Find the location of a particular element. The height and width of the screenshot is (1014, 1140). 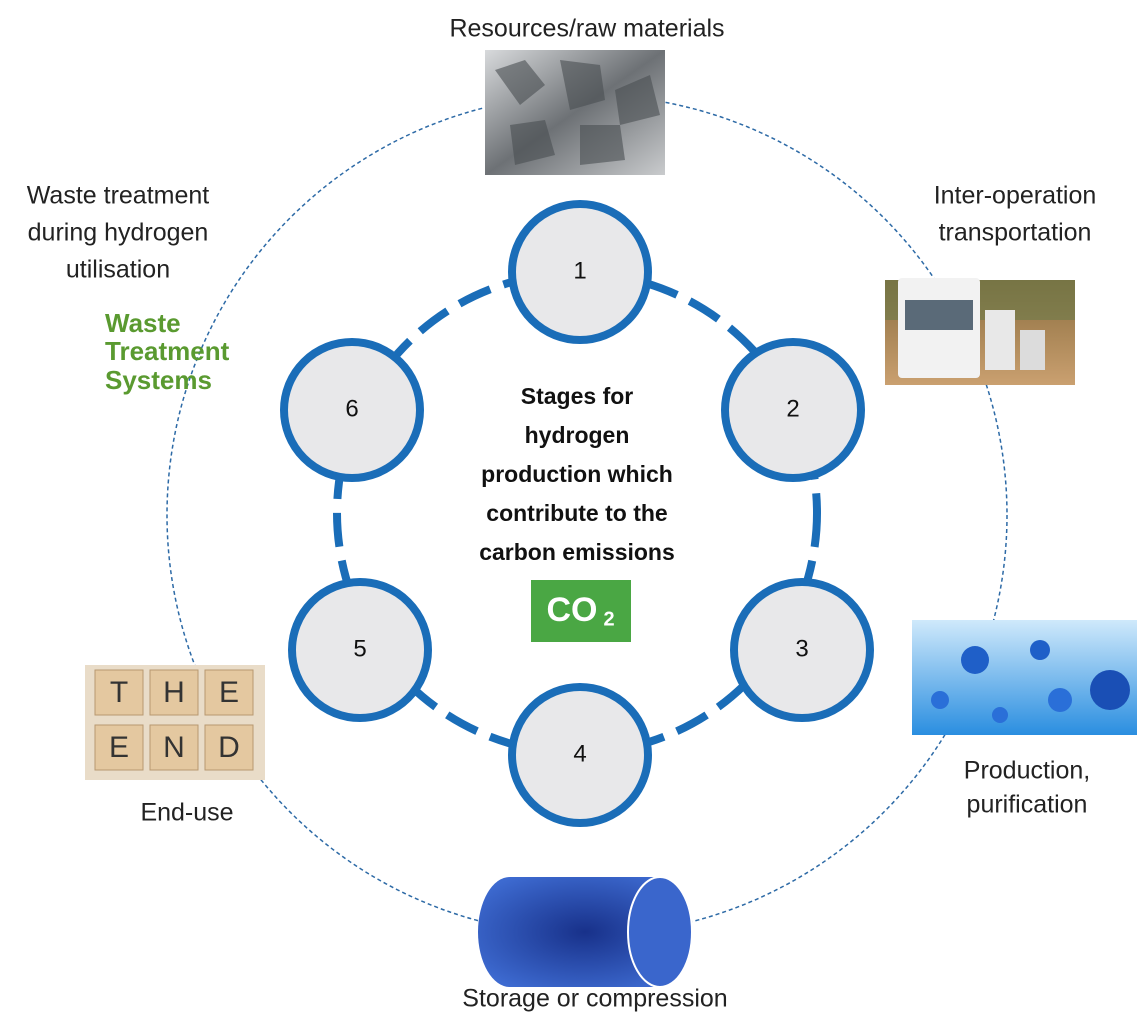

title-line: carbon emissions is located at coordinates (577, 552).